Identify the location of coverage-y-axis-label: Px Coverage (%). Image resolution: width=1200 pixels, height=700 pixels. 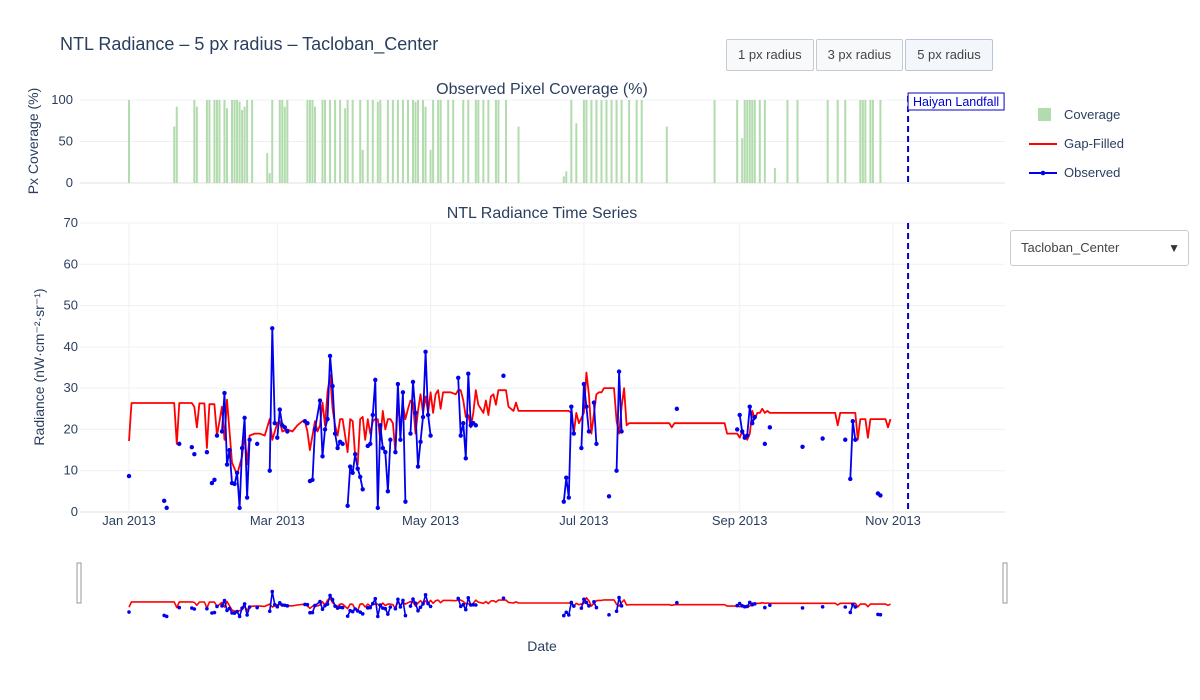
(33, 141).